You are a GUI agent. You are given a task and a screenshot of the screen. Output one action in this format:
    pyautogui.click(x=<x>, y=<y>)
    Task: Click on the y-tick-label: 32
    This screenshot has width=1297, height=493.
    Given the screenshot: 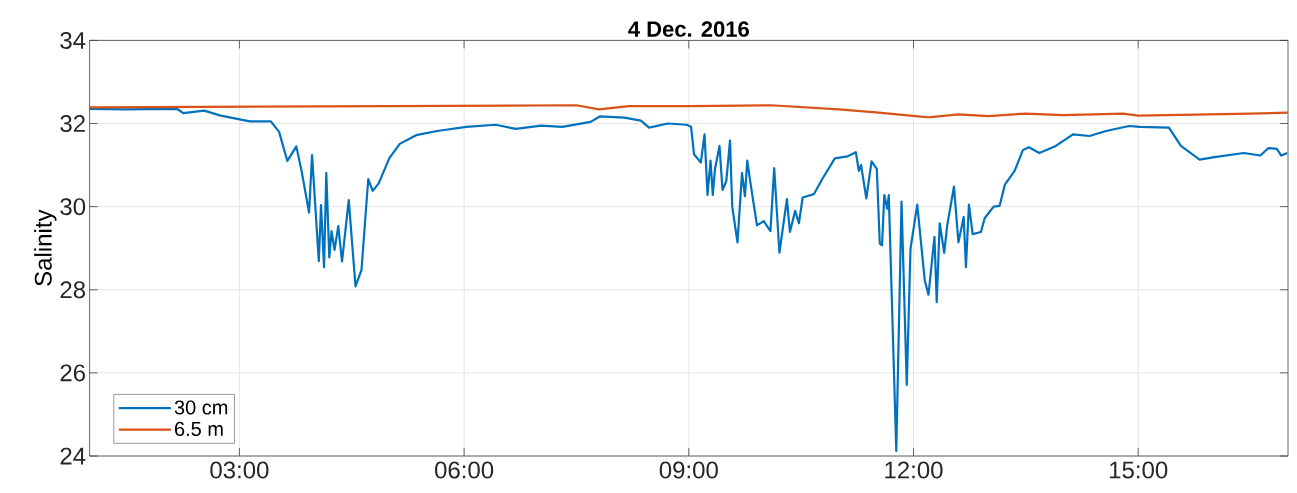 What is the action you would take?
    pyautogui.click(x=72, y=124)
    